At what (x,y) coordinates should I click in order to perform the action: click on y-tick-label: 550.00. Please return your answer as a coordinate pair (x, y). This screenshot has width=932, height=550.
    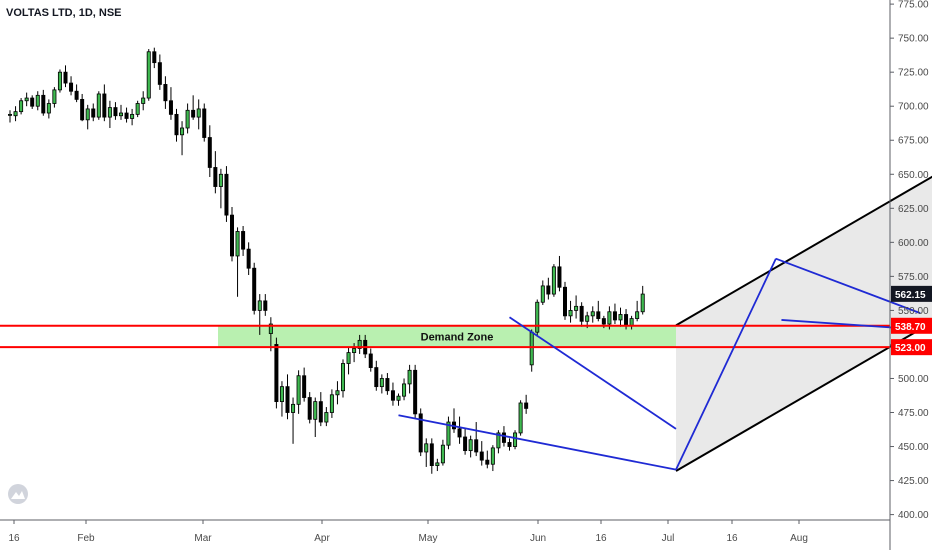
    Looking at the image, I should click on (913, 311).